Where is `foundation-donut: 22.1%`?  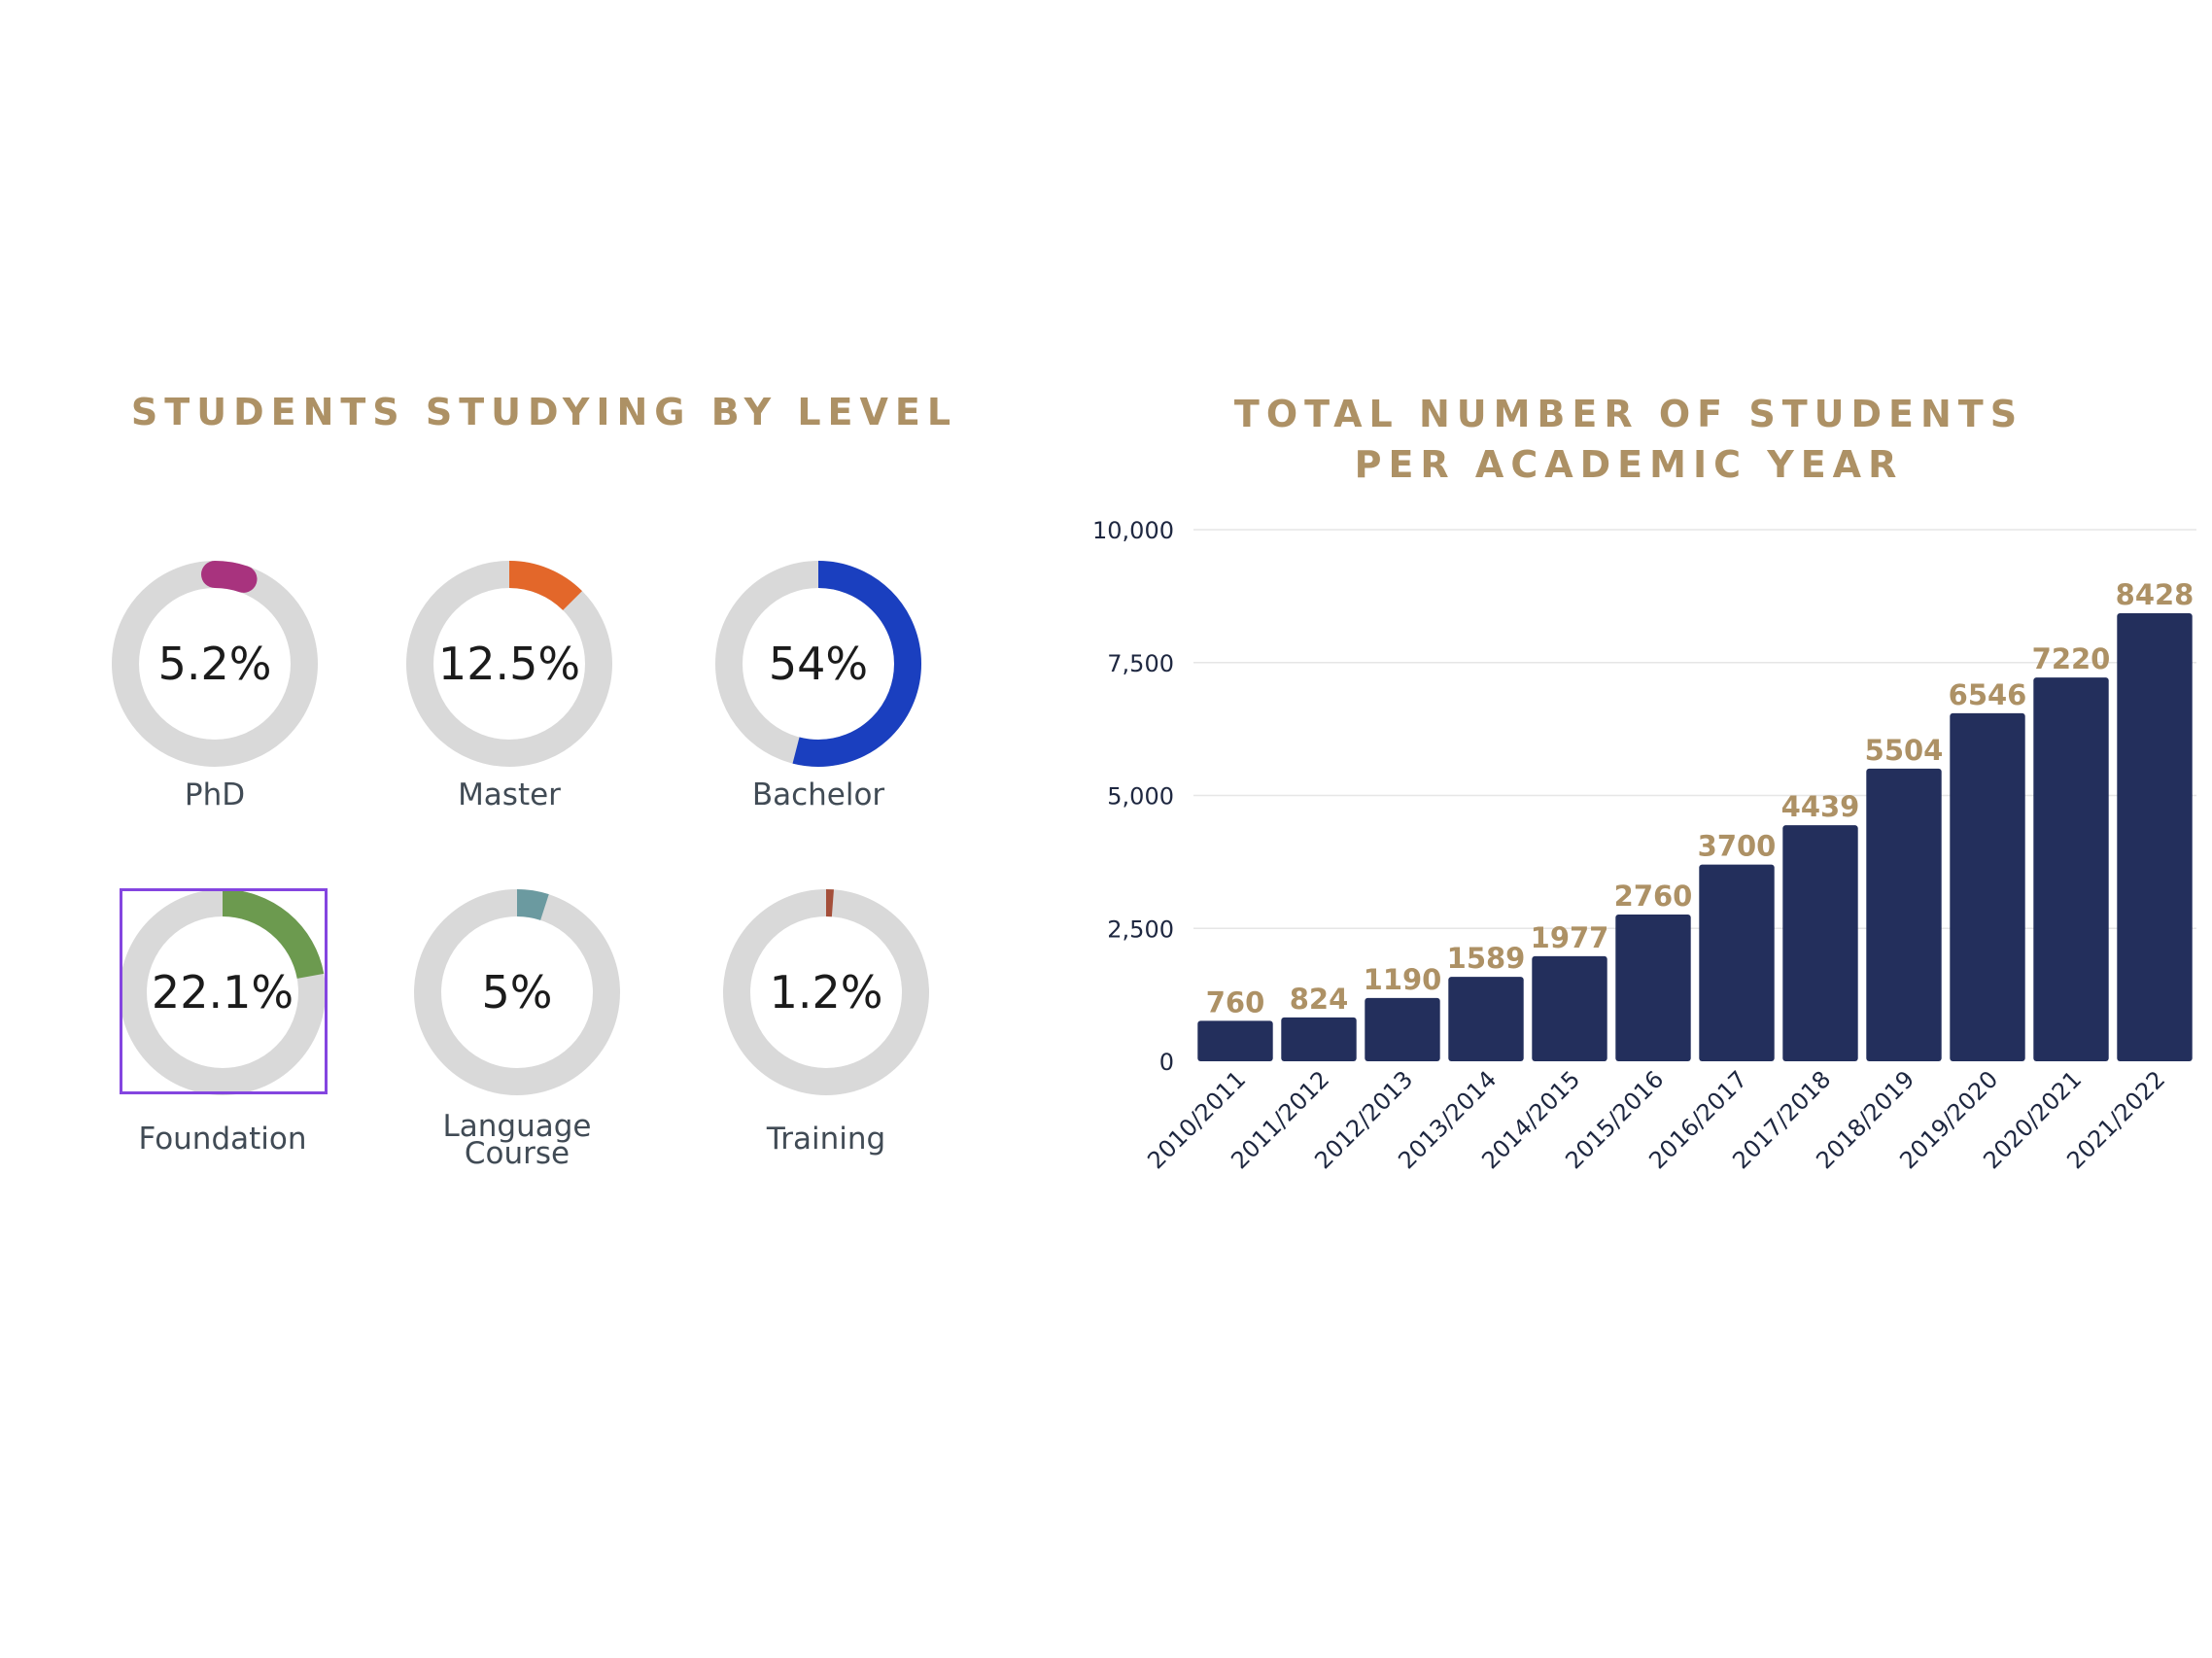 foundation-donut: 22.1% is located at coordinates (223, 992).